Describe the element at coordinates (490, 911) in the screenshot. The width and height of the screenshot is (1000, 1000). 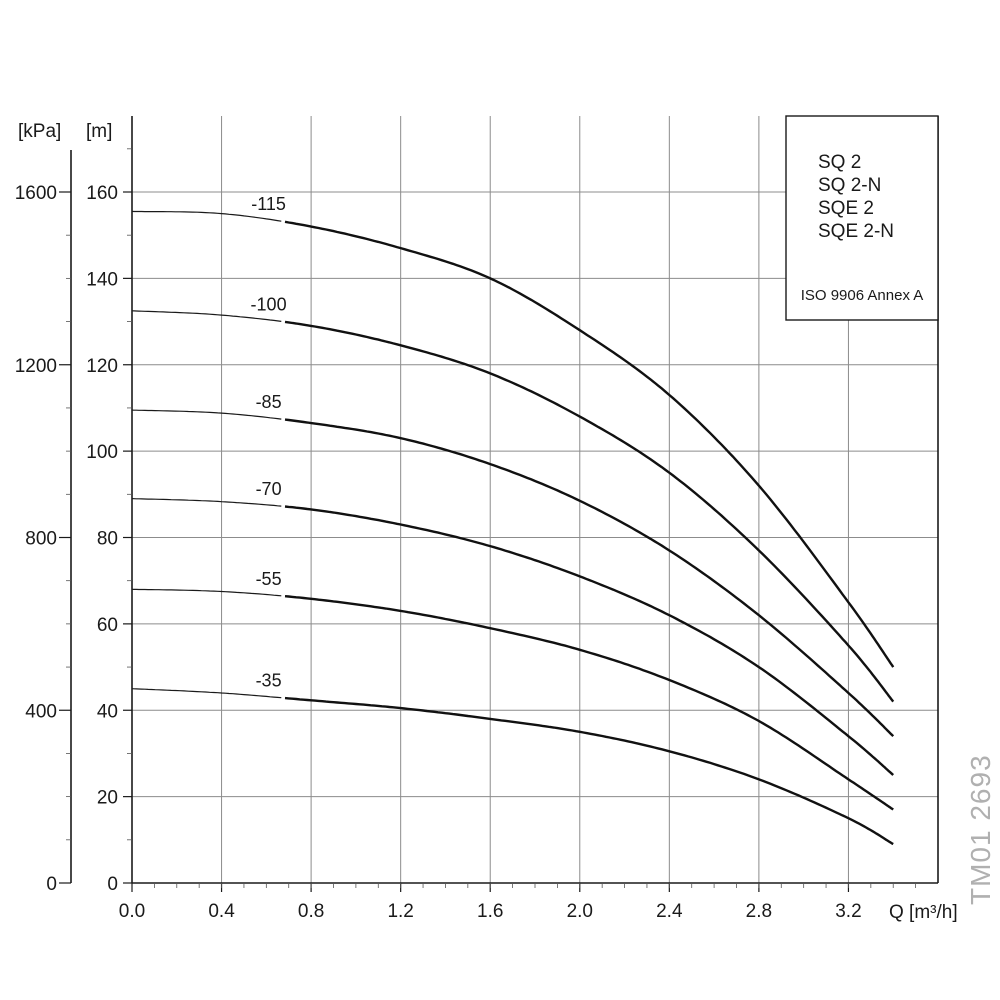
I see `x-tick-label: 1.6` at that location.